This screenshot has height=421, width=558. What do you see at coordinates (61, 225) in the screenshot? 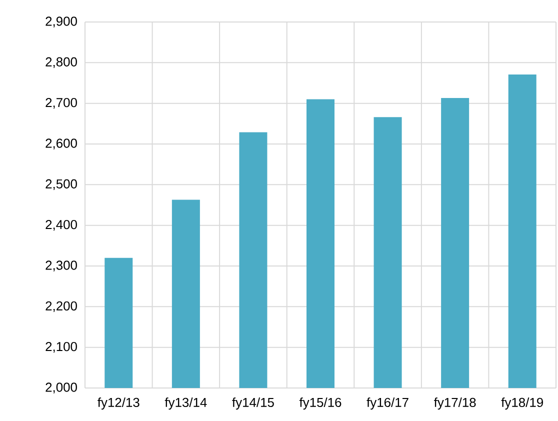
I see `y-tick-label: 2,400` at bounding box center [61, 225].